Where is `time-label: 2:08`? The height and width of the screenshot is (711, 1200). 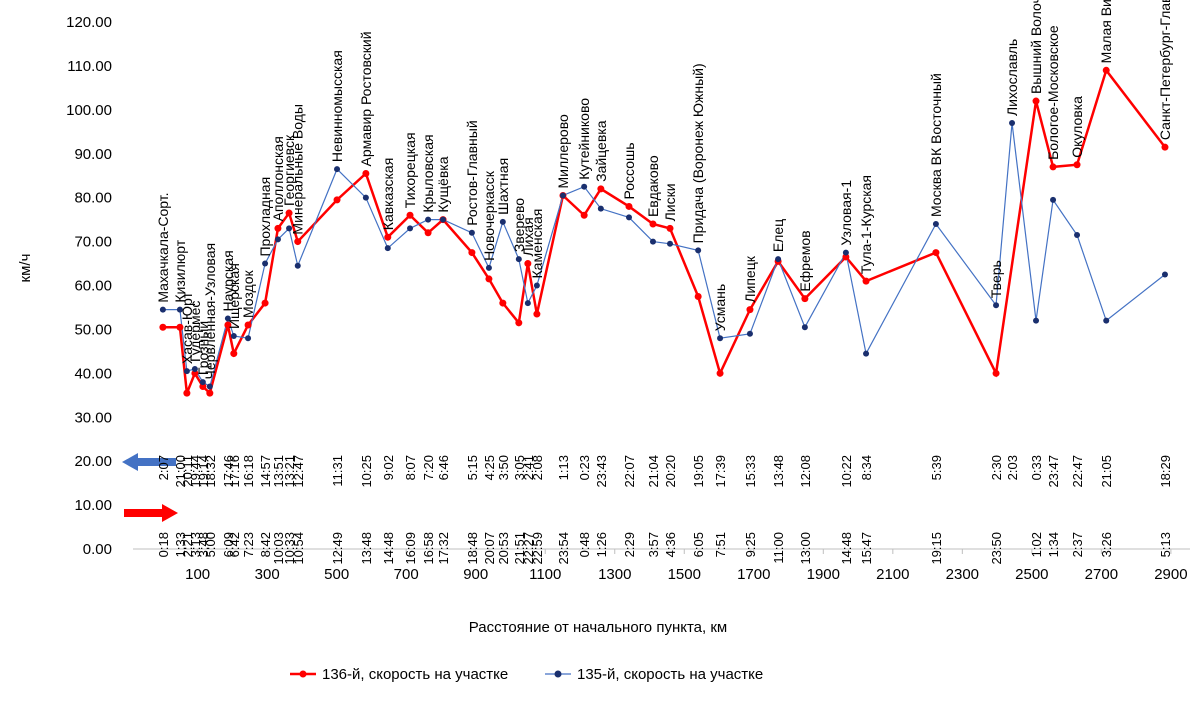 time-label: 2:08 is located at coordinates (537, 467).